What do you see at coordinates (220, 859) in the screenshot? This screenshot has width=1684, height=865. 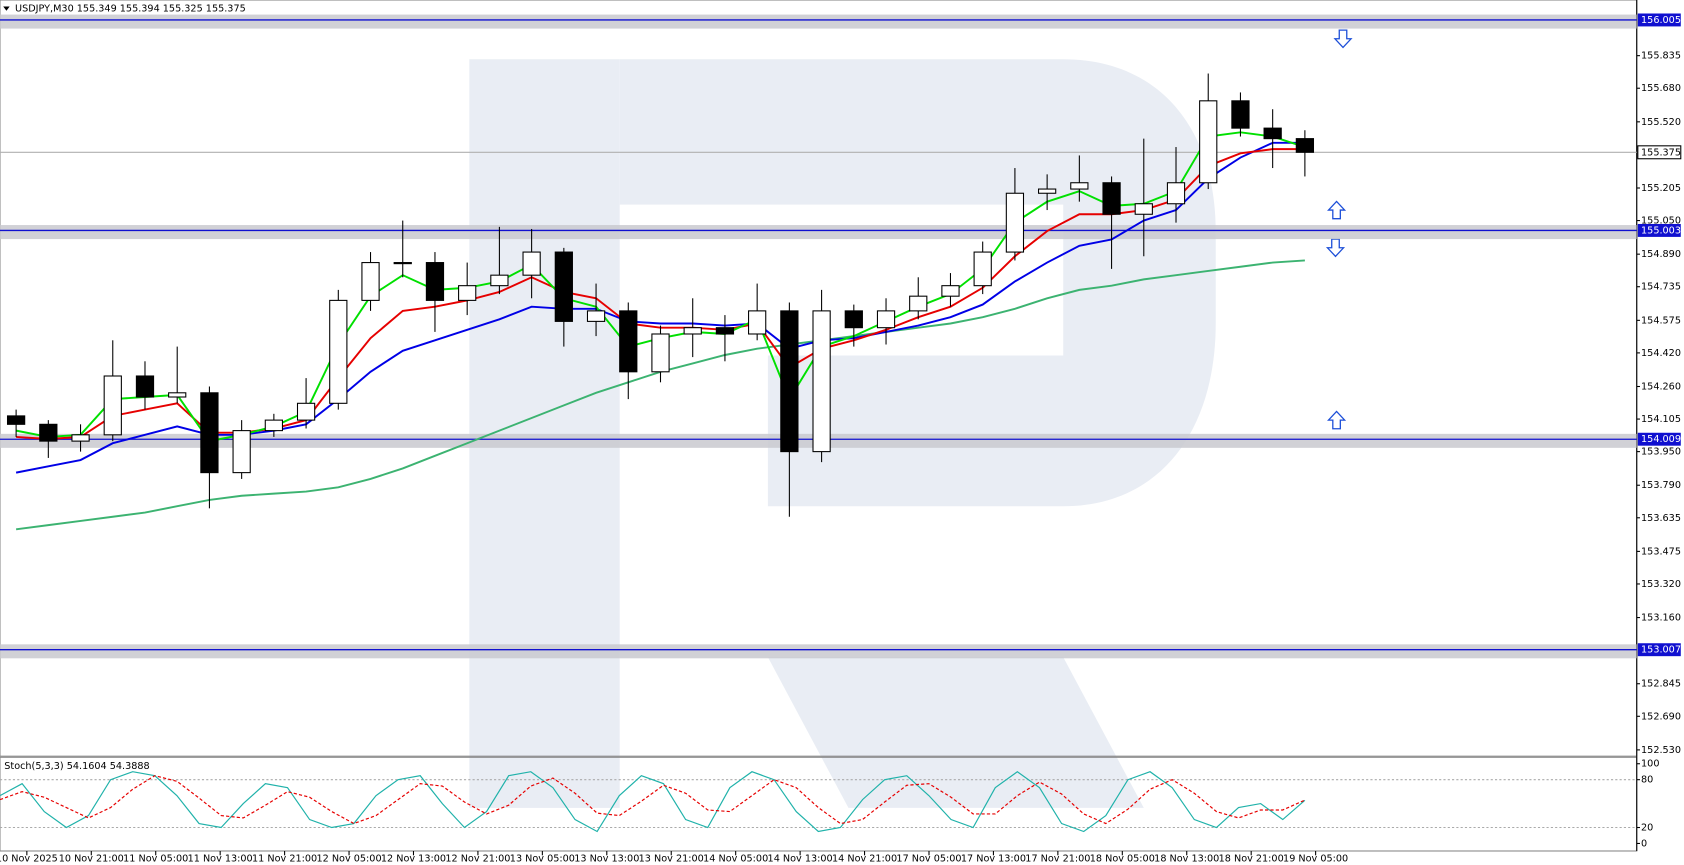 I see `x-tick-label: 11 Nov 13:00` at bounding box center [220, 859].